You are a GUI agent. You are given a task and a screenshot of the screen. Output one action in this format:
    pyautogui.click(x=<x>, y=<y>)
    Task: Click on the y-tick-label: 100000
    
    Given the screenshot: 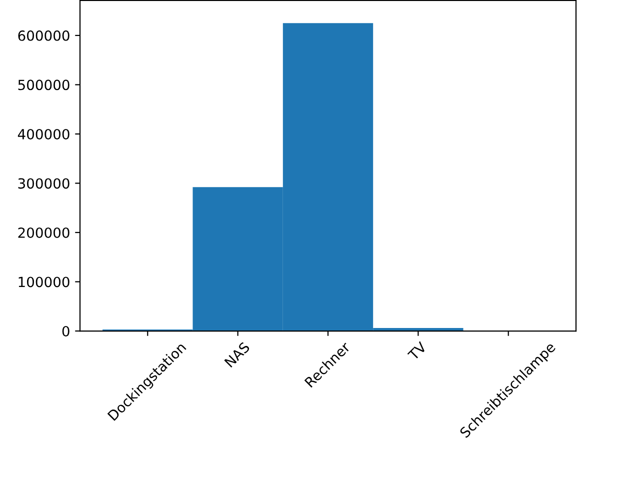 What is the action you would take?
    pyautogui.click(x=44, y=282)
    